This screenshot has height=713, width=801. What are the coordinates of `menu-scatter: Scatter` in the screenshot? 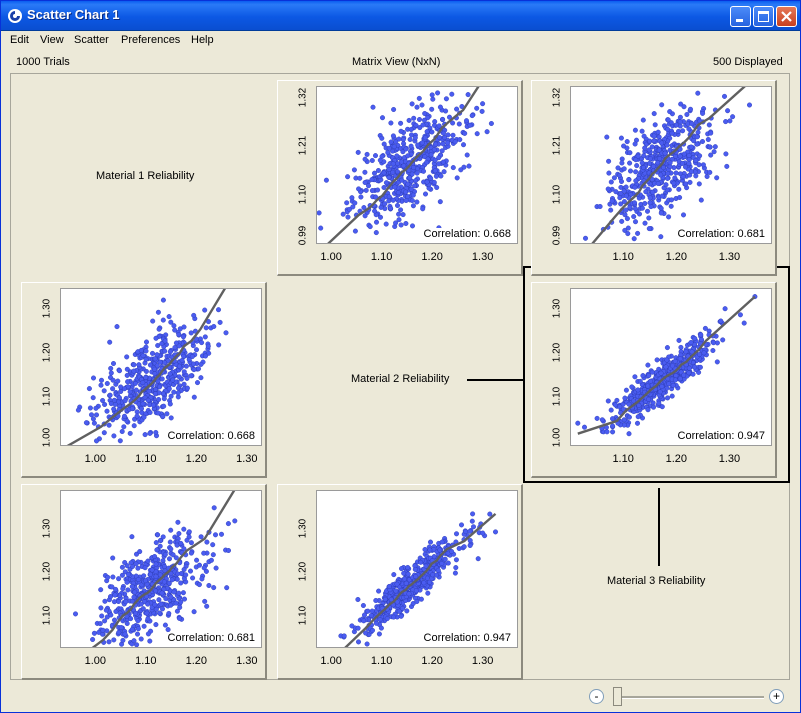 It's located at (91, 40).